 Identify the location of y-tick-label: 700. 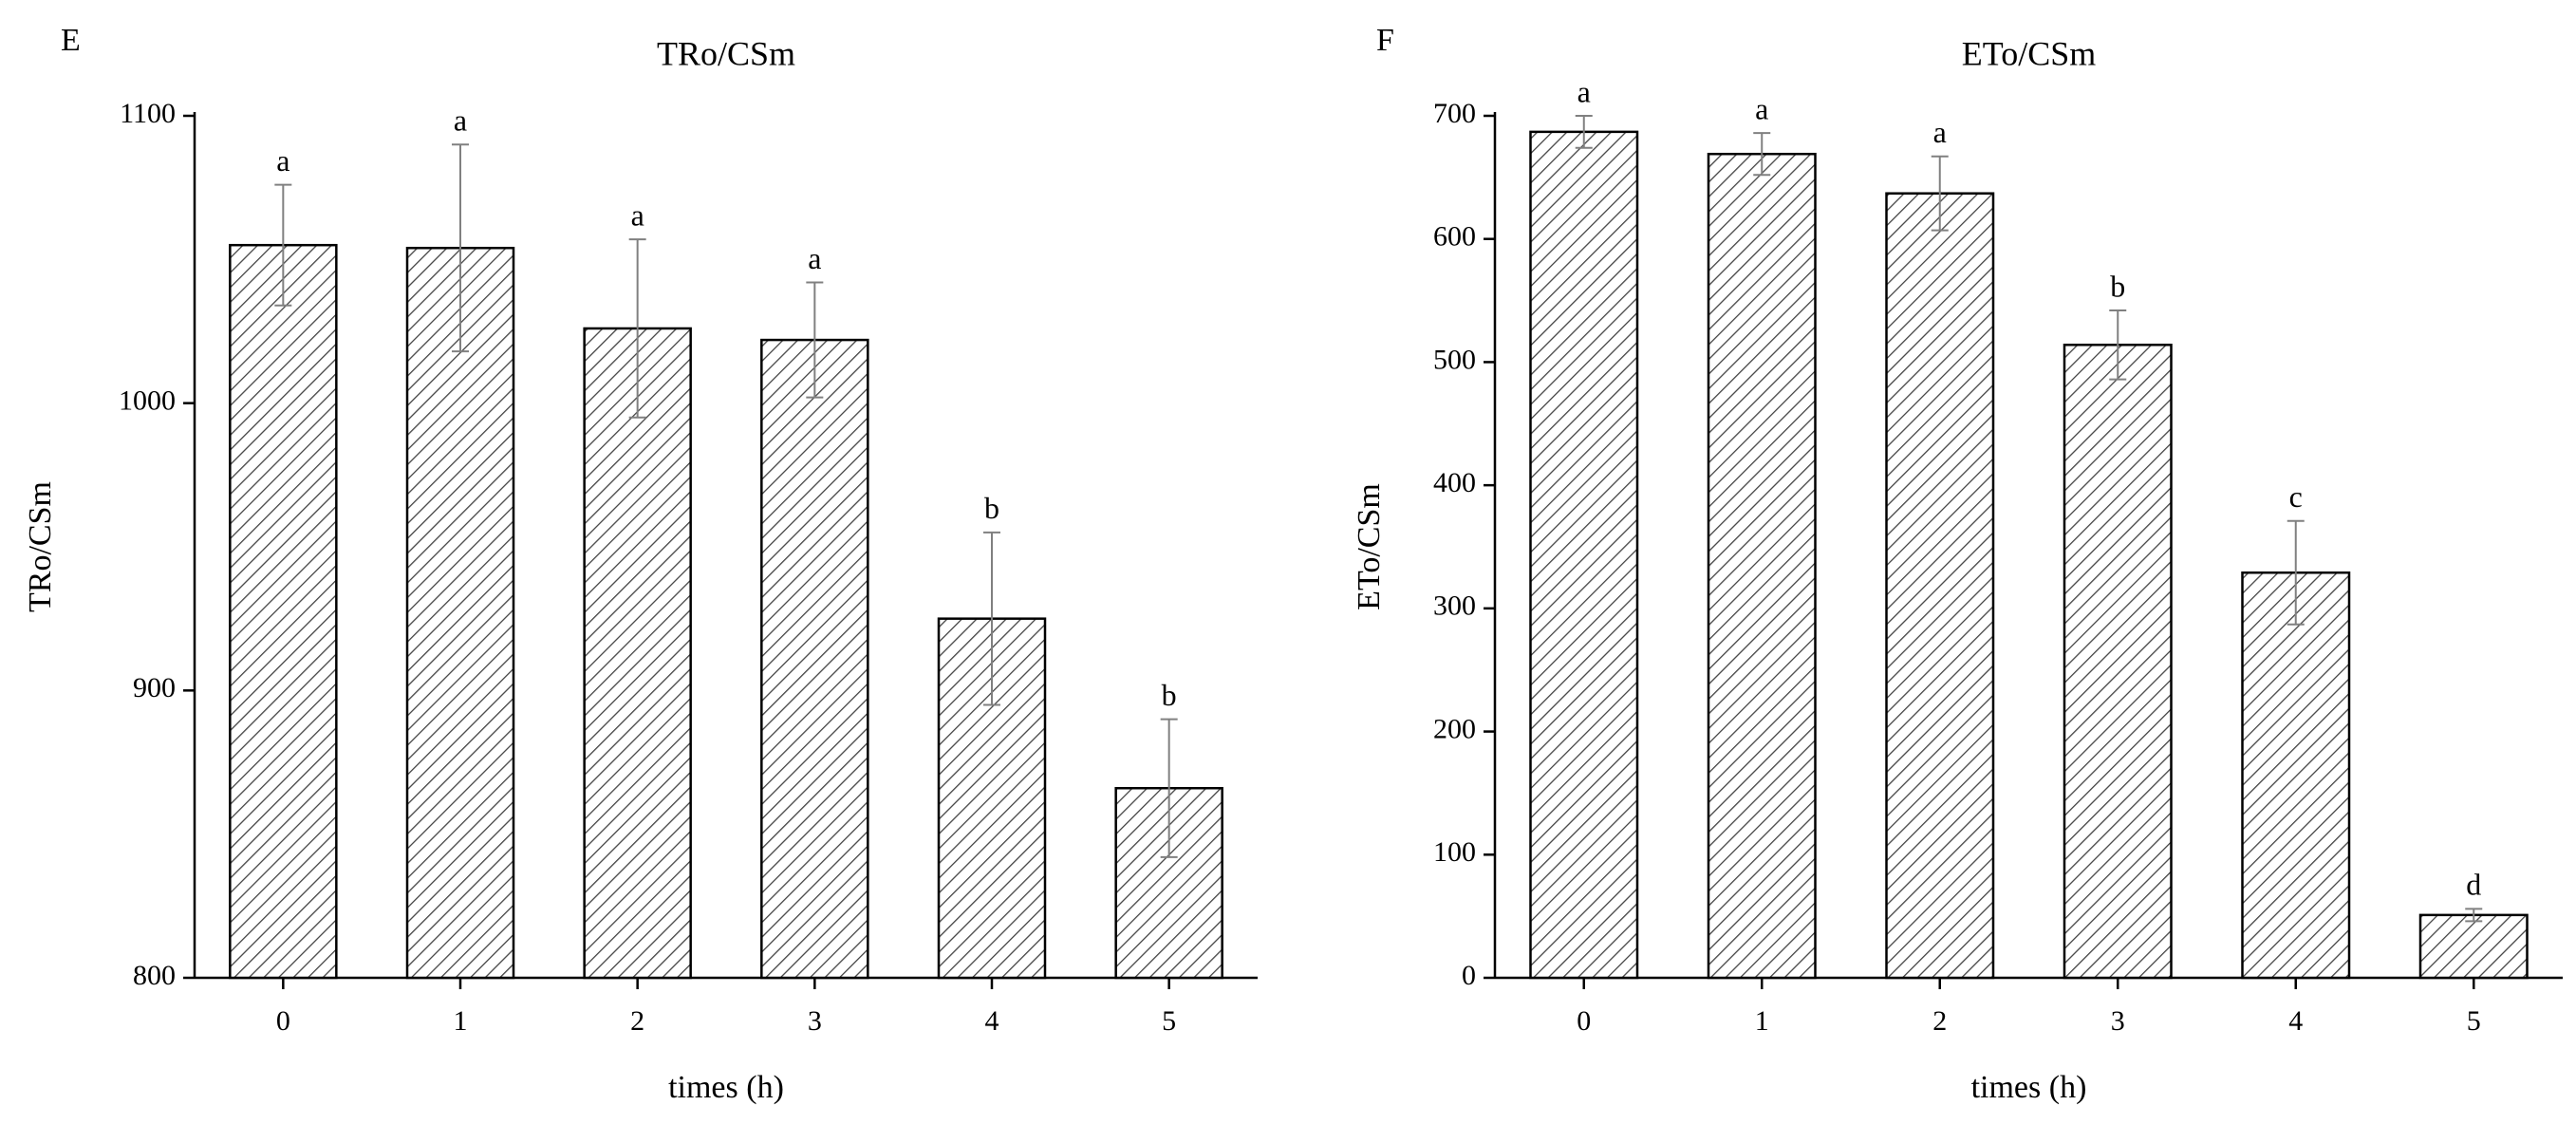
(1454, 113).